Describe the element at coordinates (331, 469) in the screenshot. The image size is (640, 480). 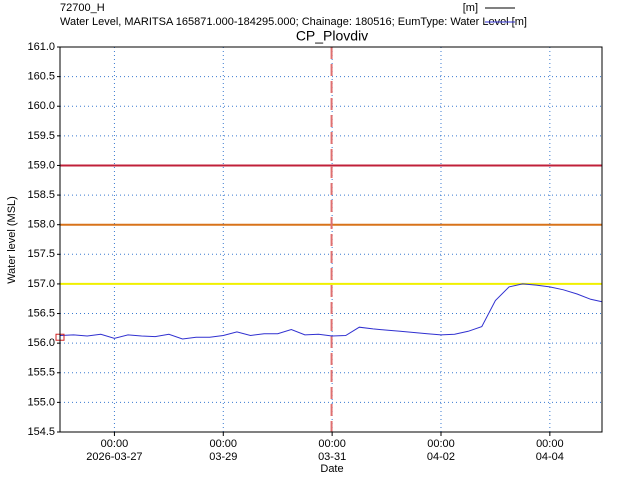
I see `x-axis-label: Date` at that location.